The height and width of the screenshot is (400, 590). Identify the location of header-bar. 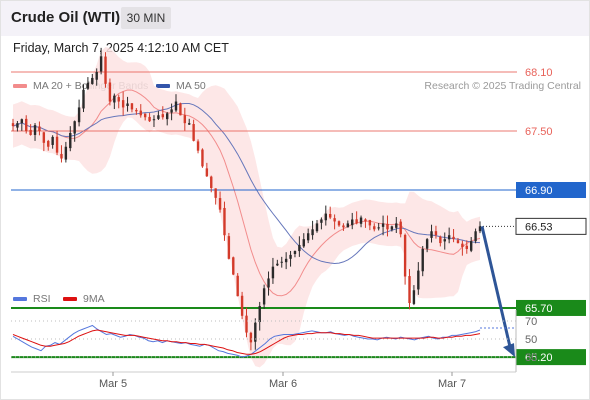
(295, 18).